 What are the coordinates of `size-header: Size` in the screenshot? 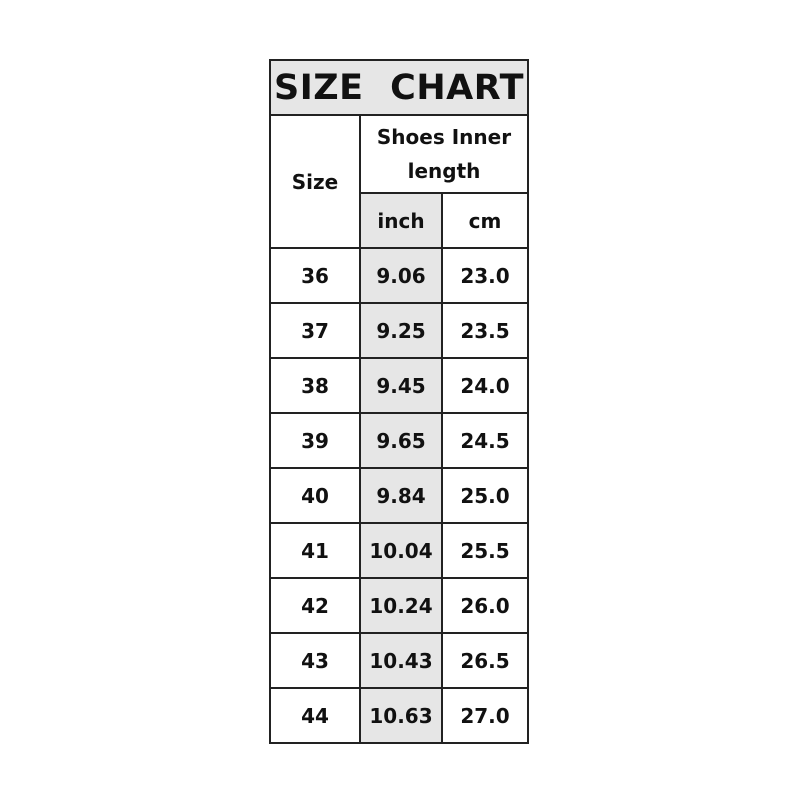 It's located at (315, 181).